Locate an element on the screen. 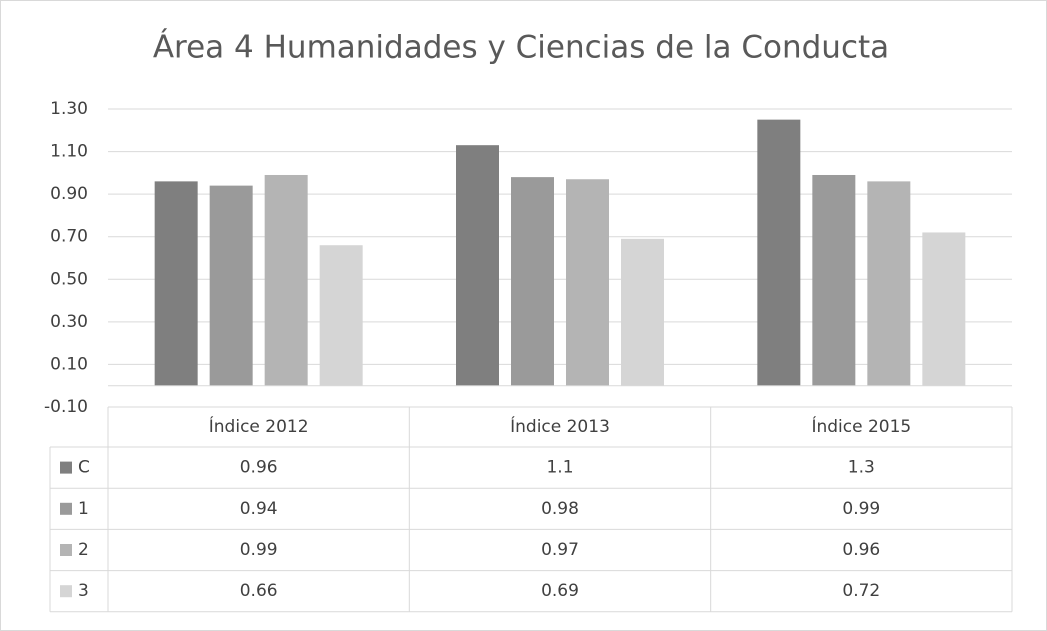  x-tick-label: Índice 2013 is located at coordinates (560, 426).